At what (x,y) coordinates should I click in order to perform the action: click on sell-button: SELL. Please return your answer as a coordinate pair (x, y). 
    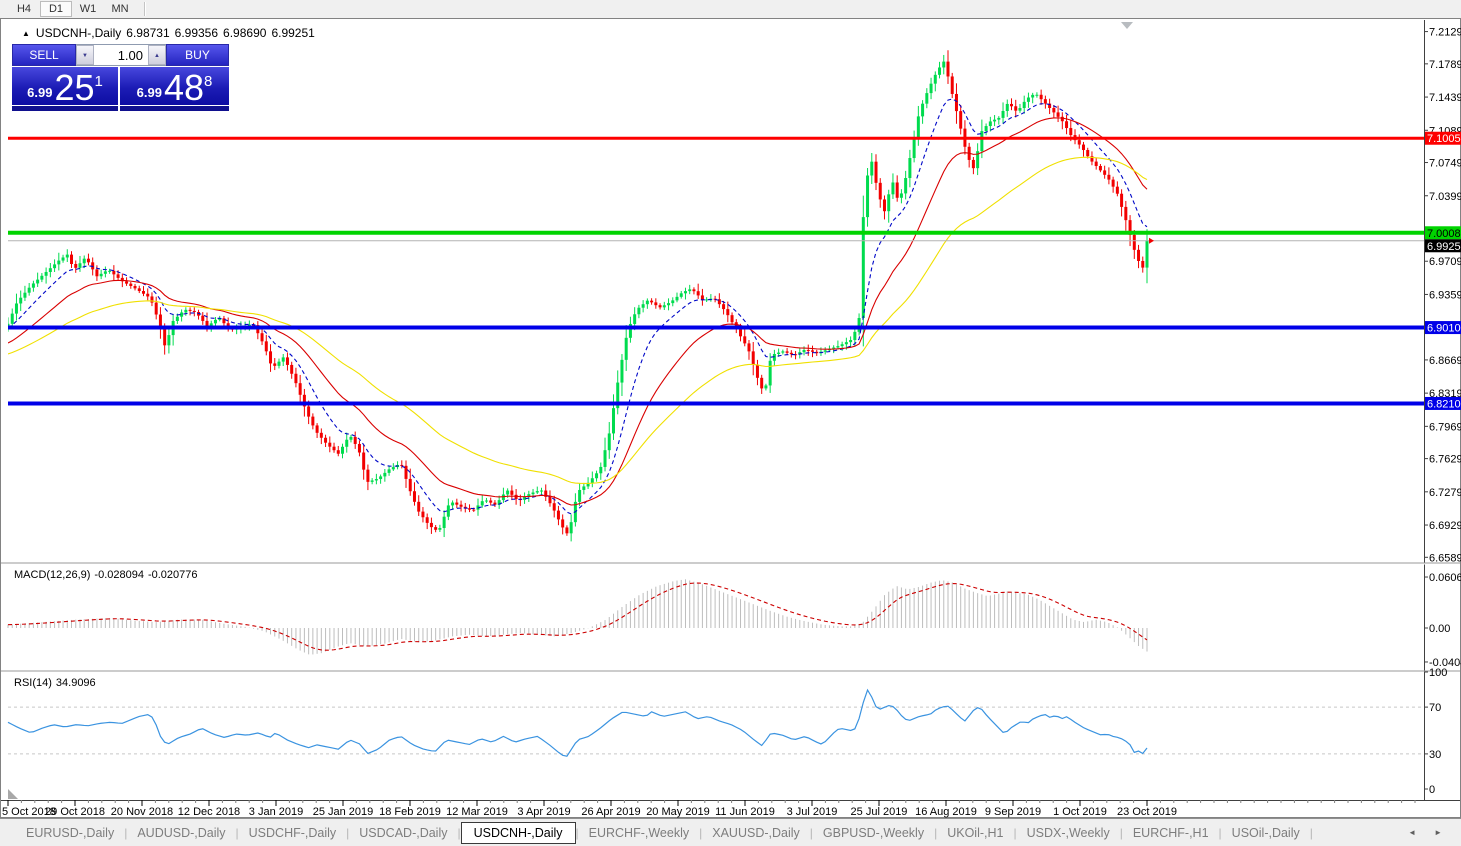
    Looking at the image, I should click on (44, 55).